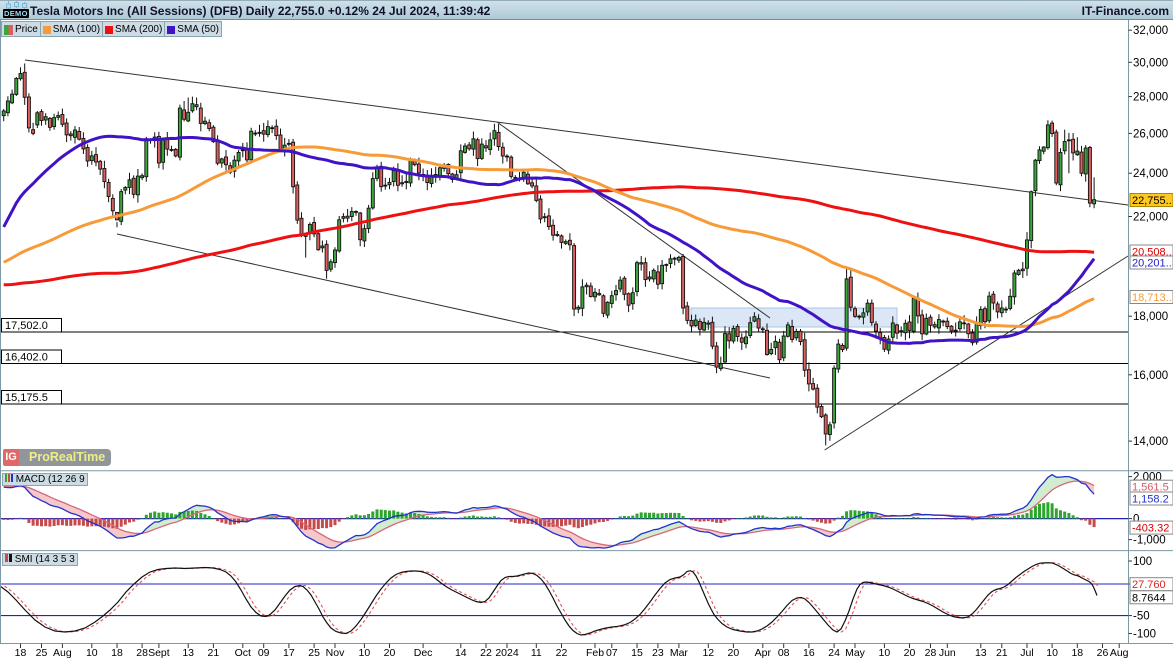 The height and width of the screenshot is (660, 1173). Describe the element at coordinates (1026, 653) in the screenshot. I see `svg-text: Jul` at that location.